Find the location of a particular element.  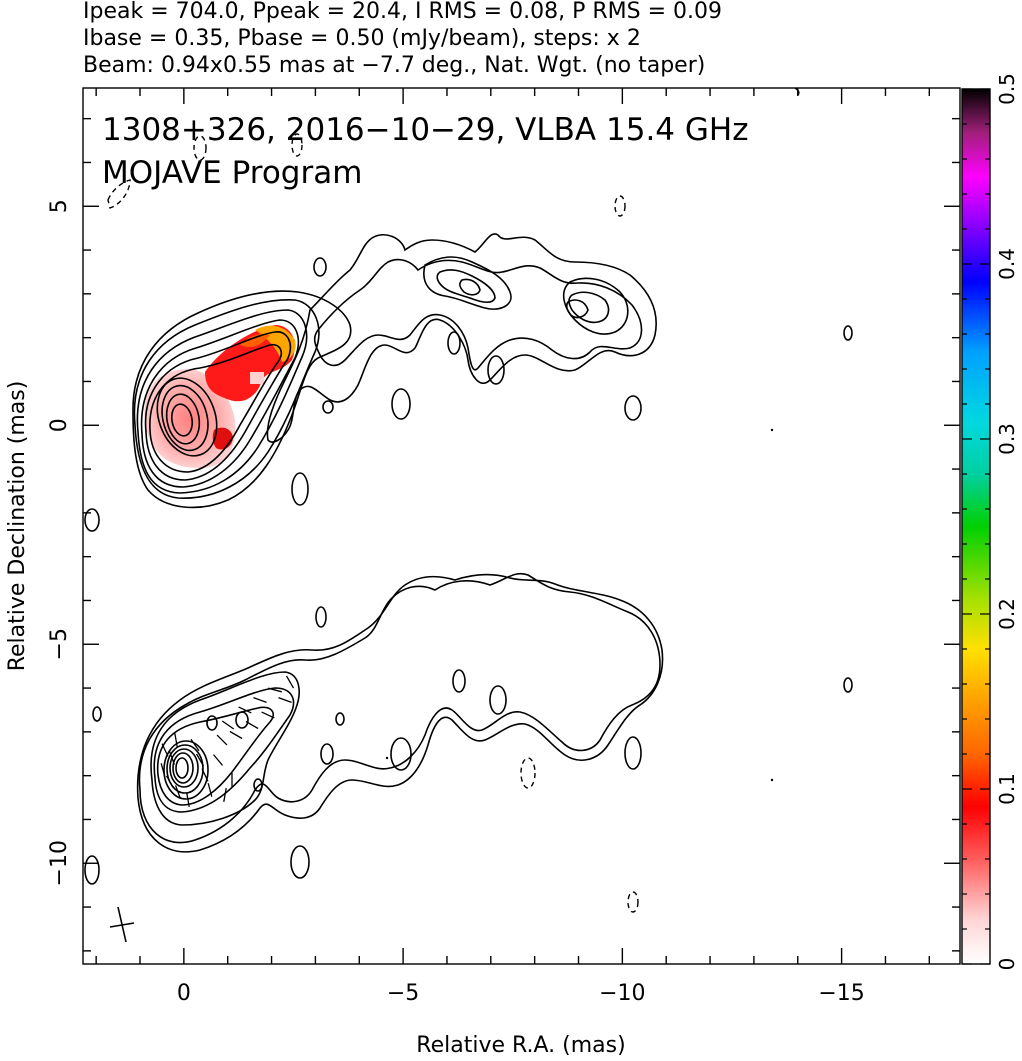

y-tick-label: 0 is located at coordinates (59, 425).